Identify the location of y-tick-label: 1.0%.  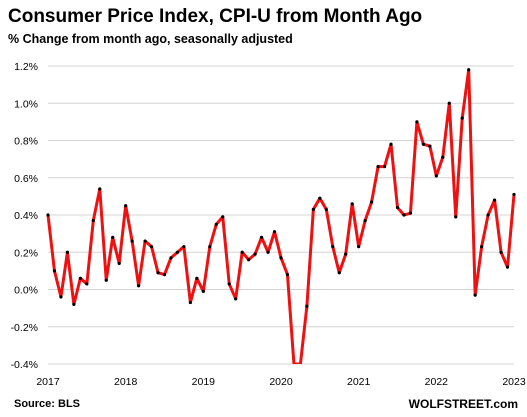
(26, 104).